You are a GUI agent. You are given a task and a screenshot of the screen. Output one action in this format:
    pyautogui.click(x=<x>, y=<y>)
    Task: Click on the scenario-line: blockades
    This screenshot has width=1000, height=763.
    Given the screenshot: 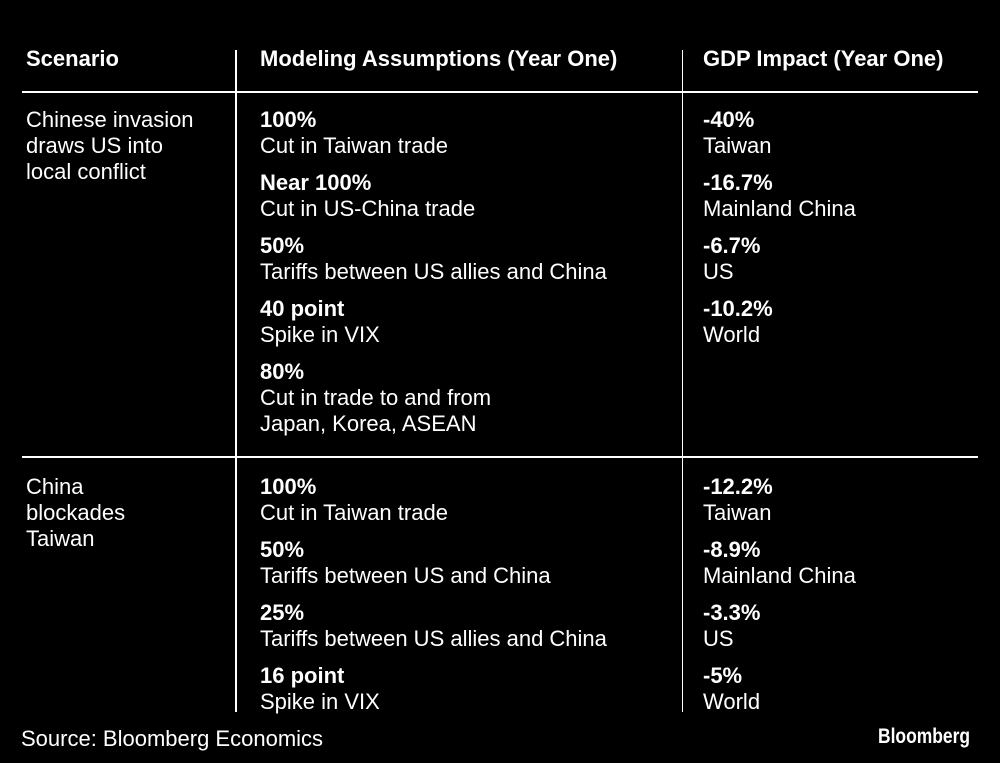 What is the action you would take?
    pyautogui.click(x=76, y=513)
    